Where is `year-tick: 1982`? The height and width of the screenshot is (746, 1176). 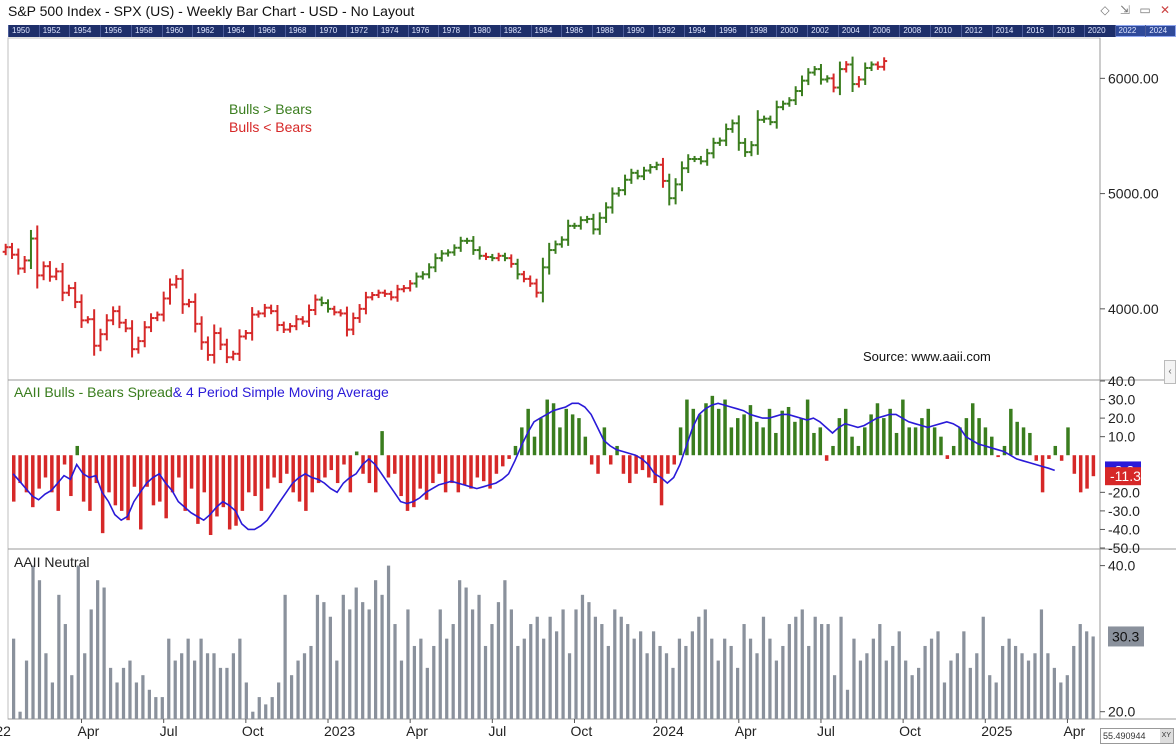
year-tick: 1982 is located at coordinates (515, 31).